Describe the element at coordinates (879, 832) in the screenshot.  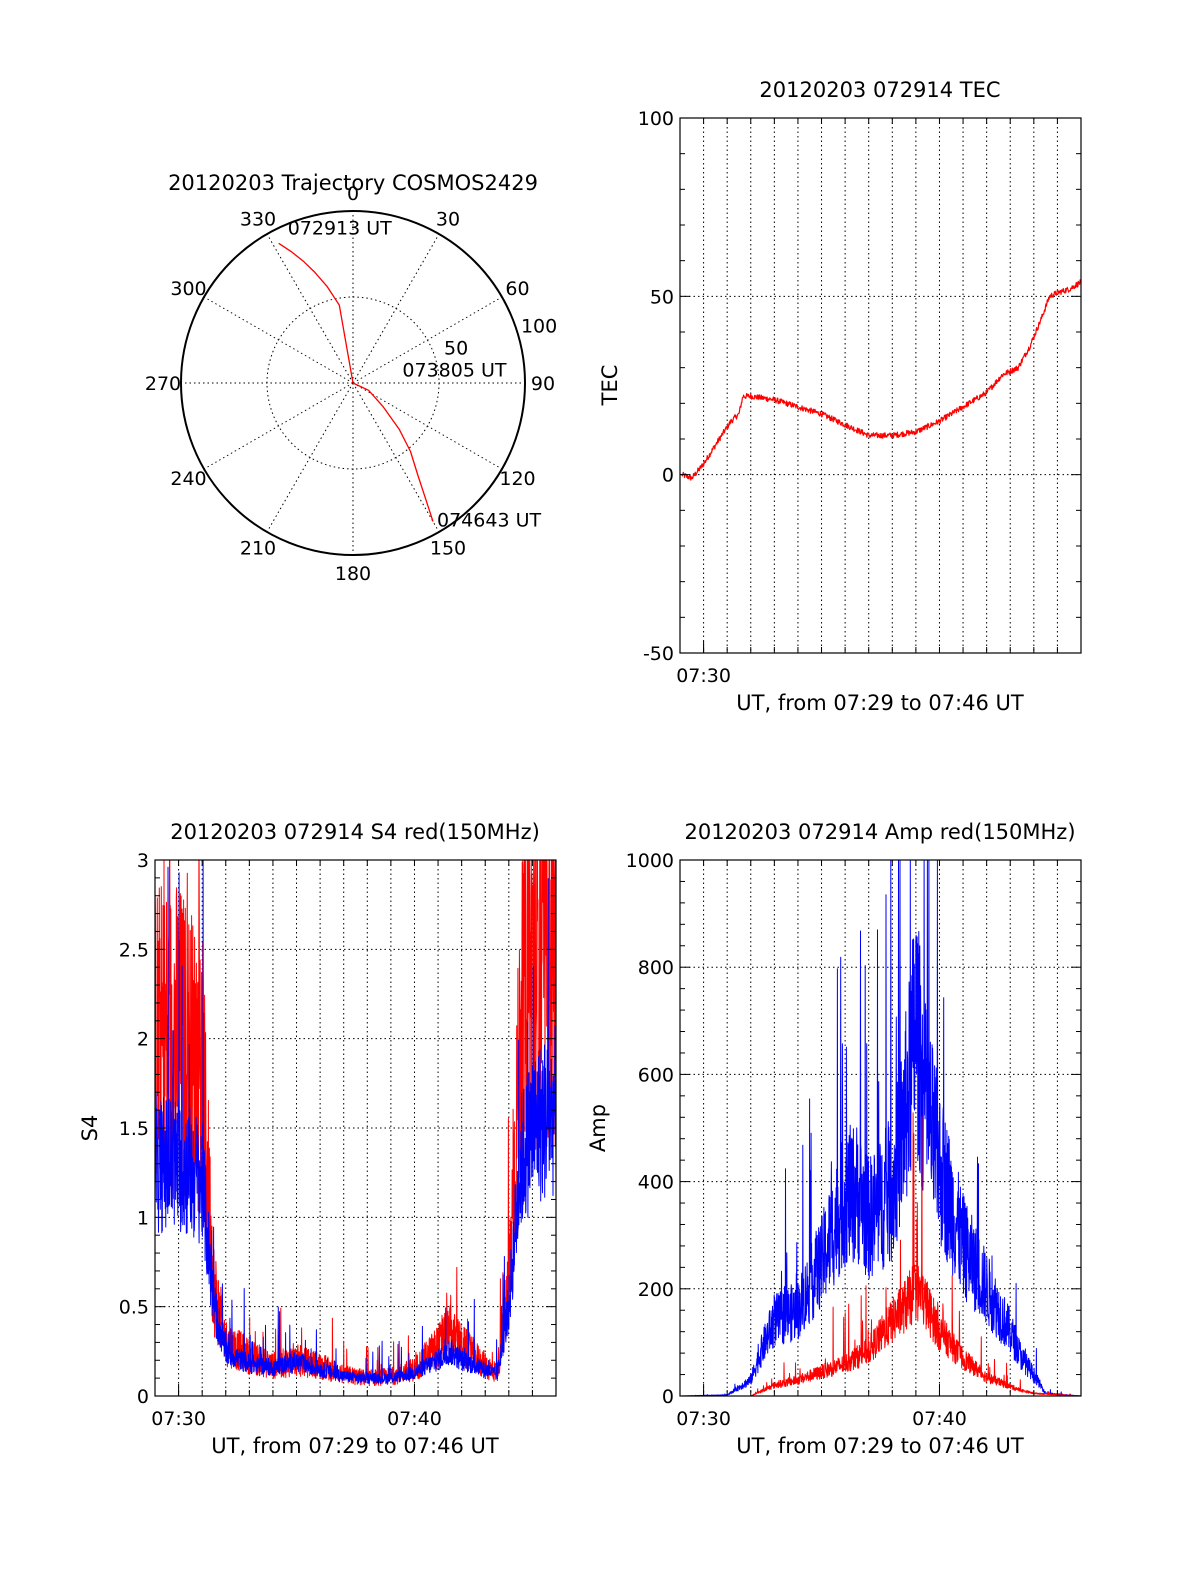
I see `amp-title: 20120203 072914 Amp red(150MHz)` at that location.